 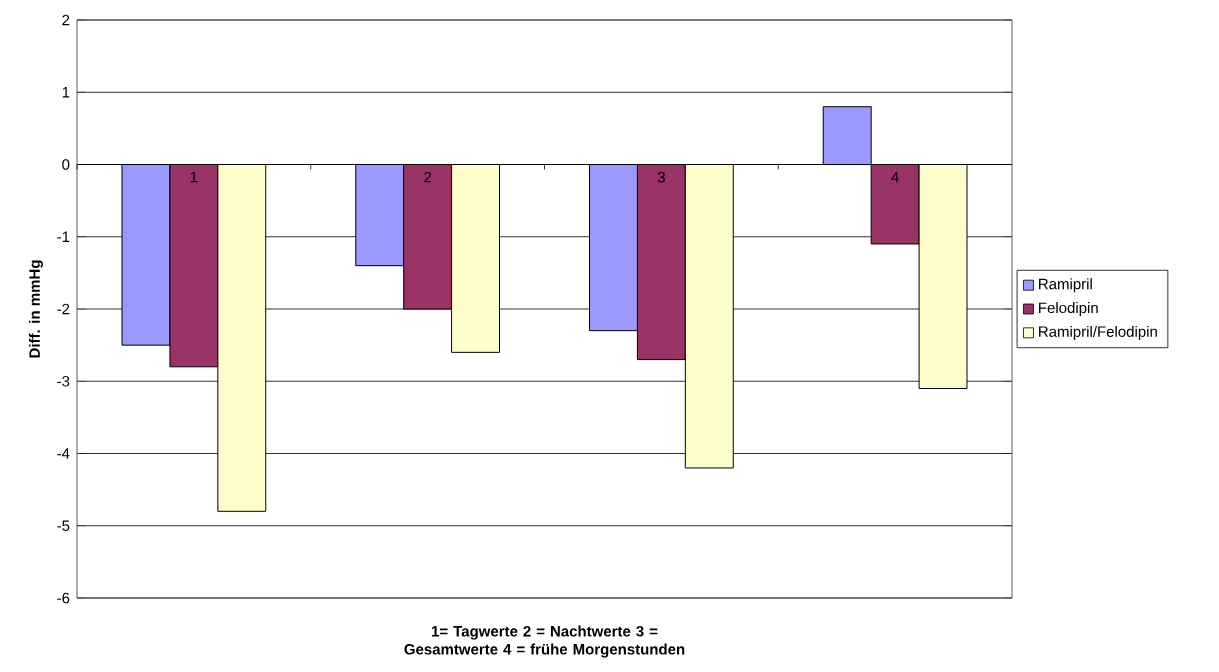 I want to click on legend-label: Ramipril, so click(x=1065, y=285).